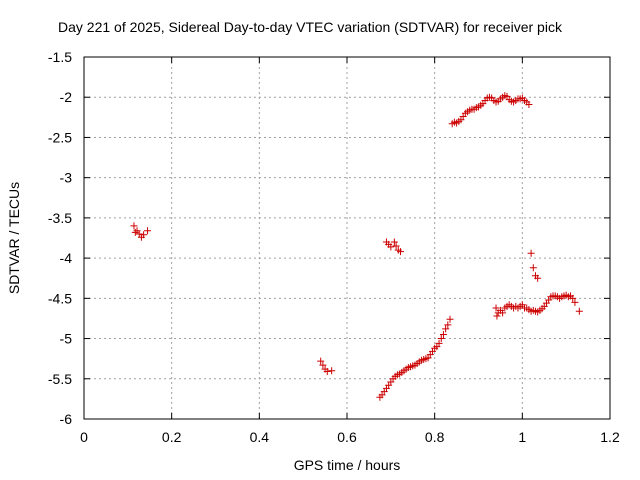 The width and height of the screenshot is (640, 480). Describe the element at coordinates (60, 218) in the screenshot. I see `y-tick-label: -3.5` at that location.